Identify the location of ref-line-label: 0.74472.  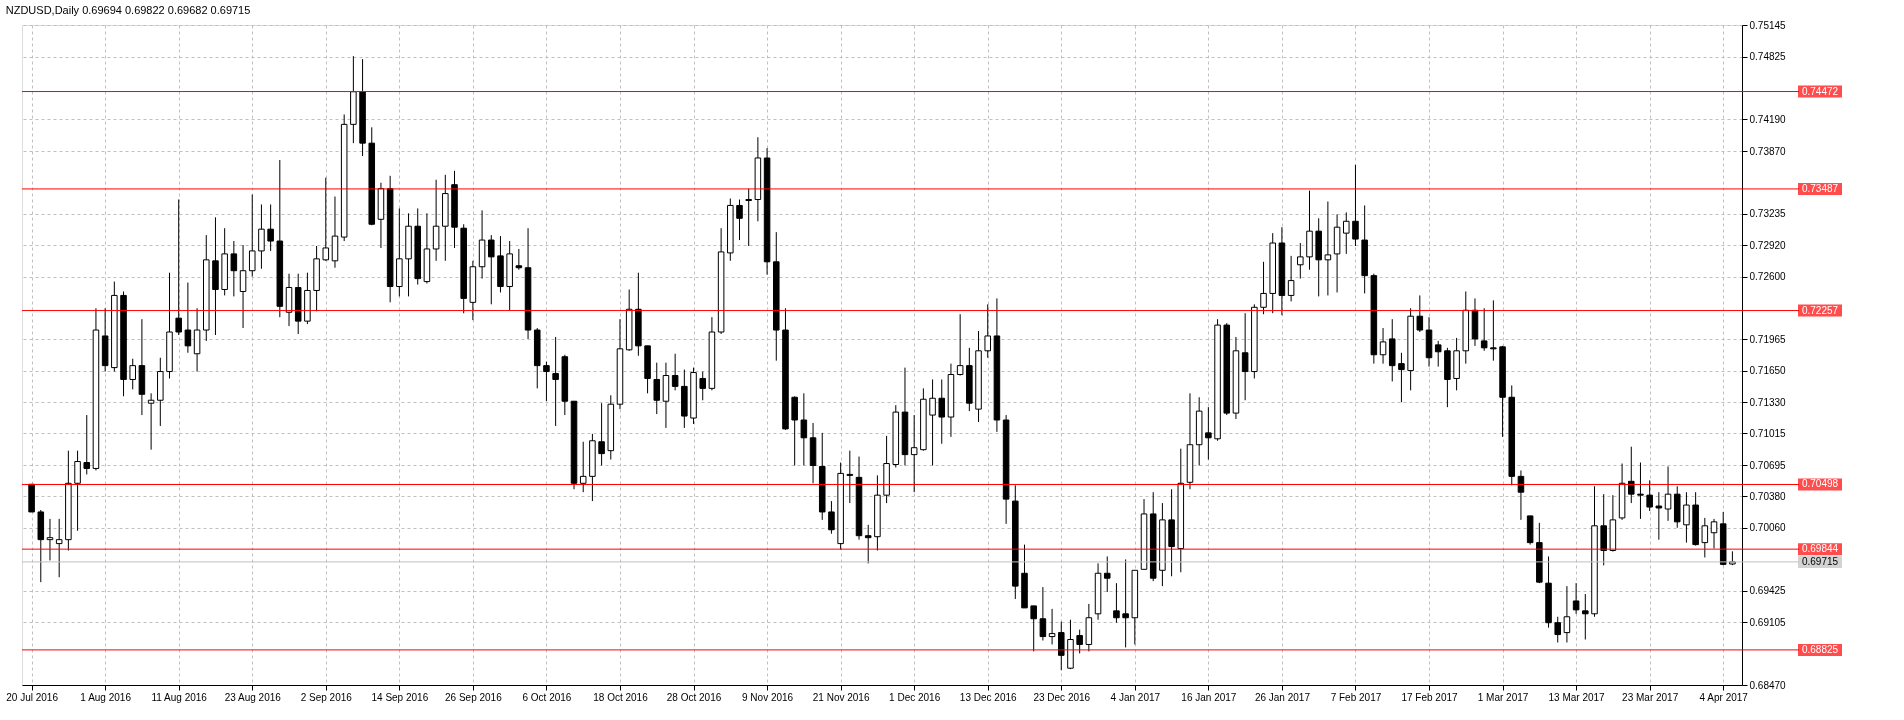
(1820, 91).